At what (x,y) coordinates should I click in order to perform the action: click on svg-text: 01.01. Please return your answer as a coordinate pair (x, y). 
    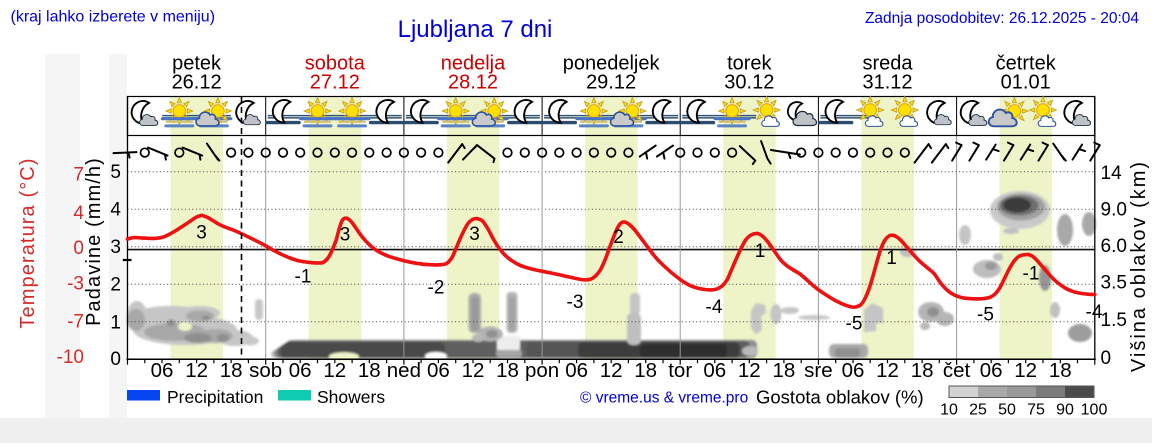
    Looking at the image, I should click on (1026, 83).